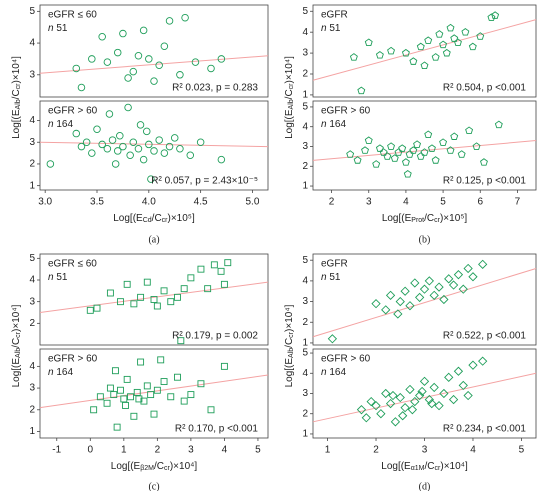 The height and width of the screenshot is (491, 550). Describe the element at coordinates (337, 124) in the screenshot. I see `n-value: 164` at that location.